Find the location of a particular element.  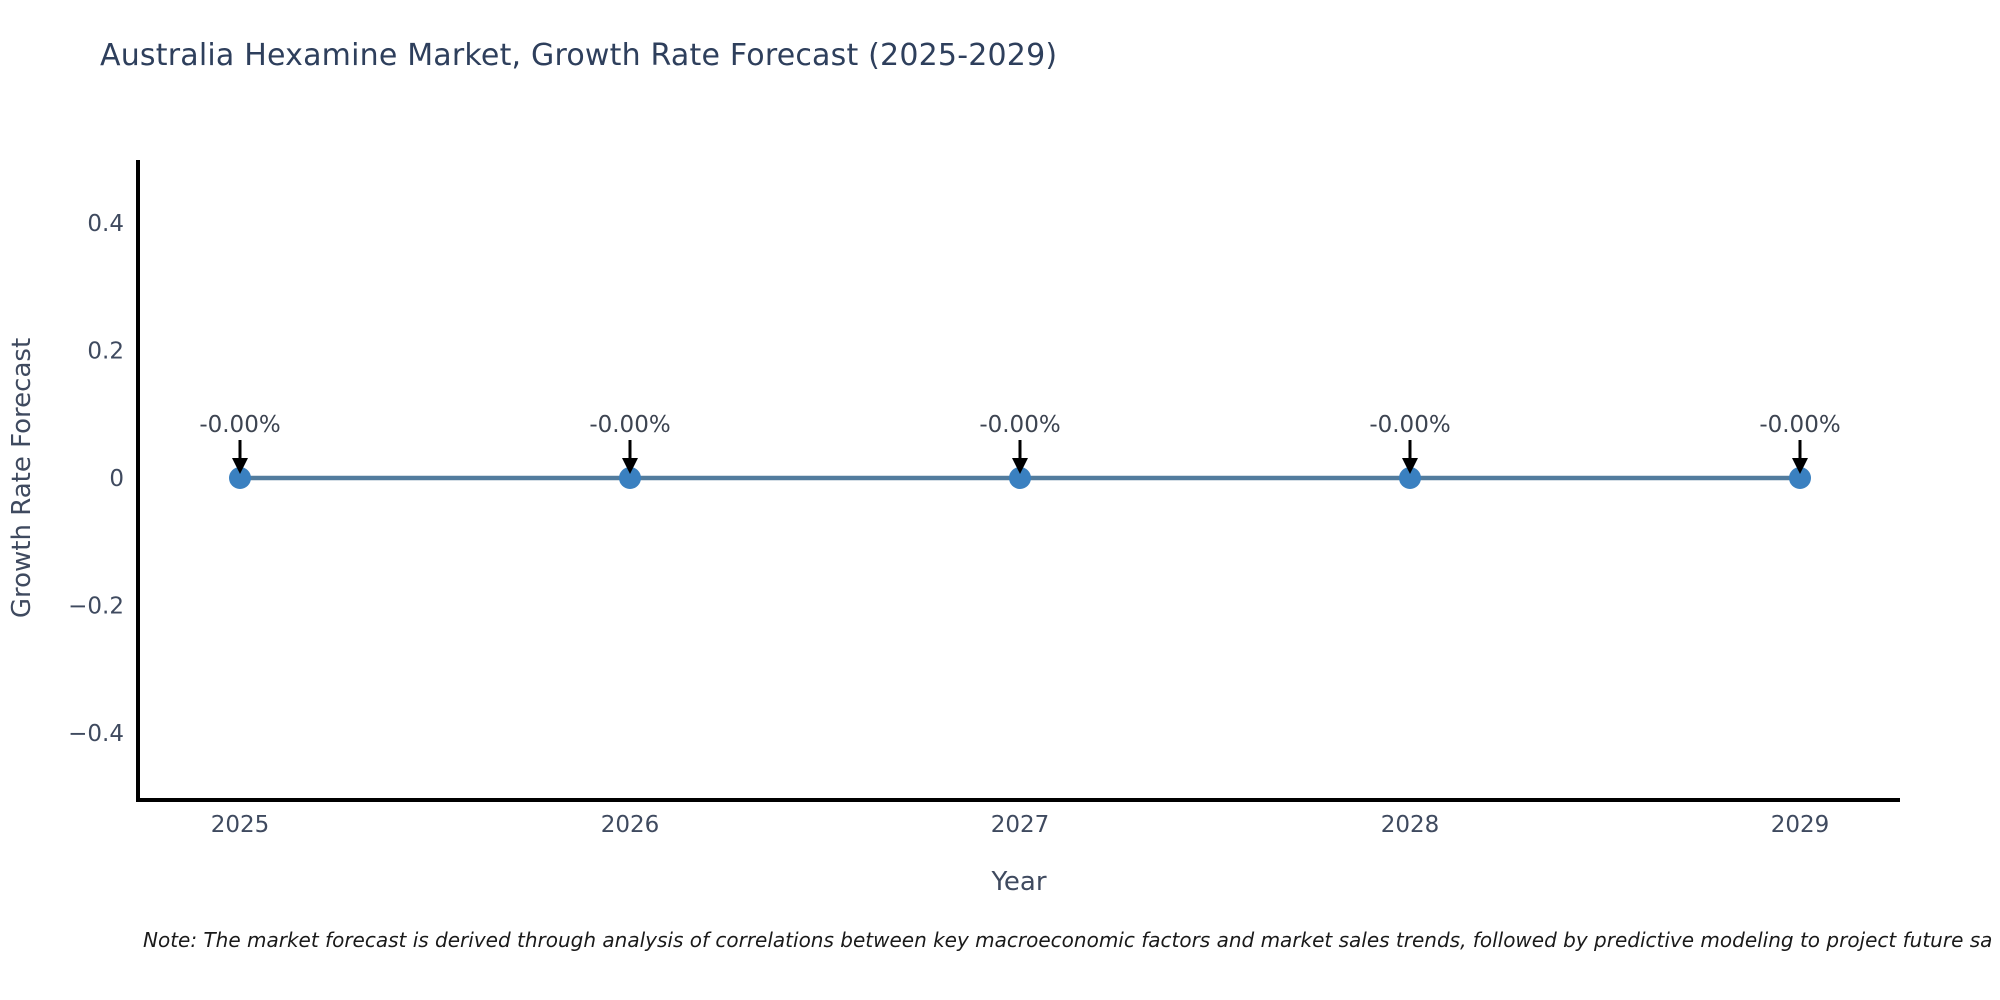

y-tick-label: 0.2 is located at coordinates (105, 352).